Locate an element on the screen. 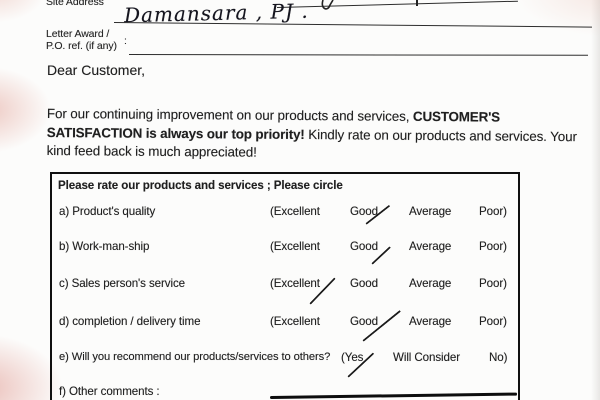 The width and height of the screenshot is (600, 400). letter-award-colon: : is located at coordinates (125, 41).